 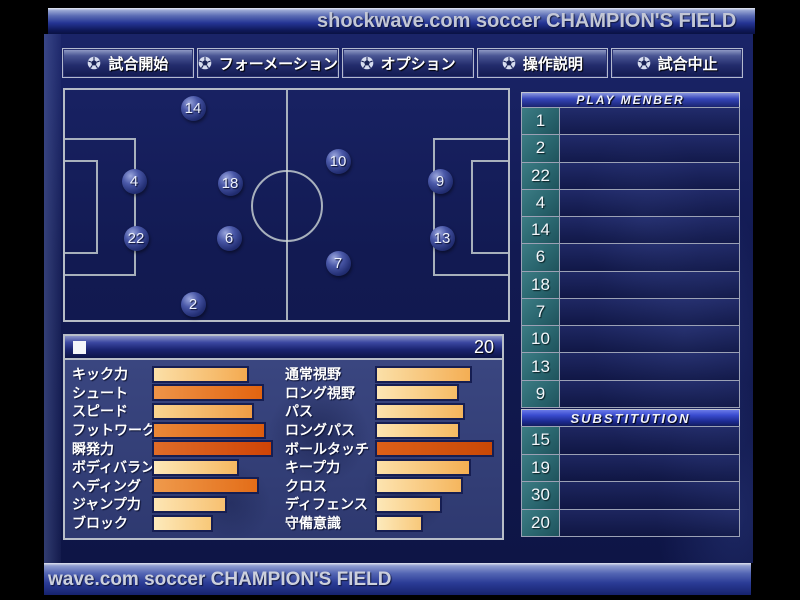 I want to click on player-token-22: 22, so click(x=136, y=238).